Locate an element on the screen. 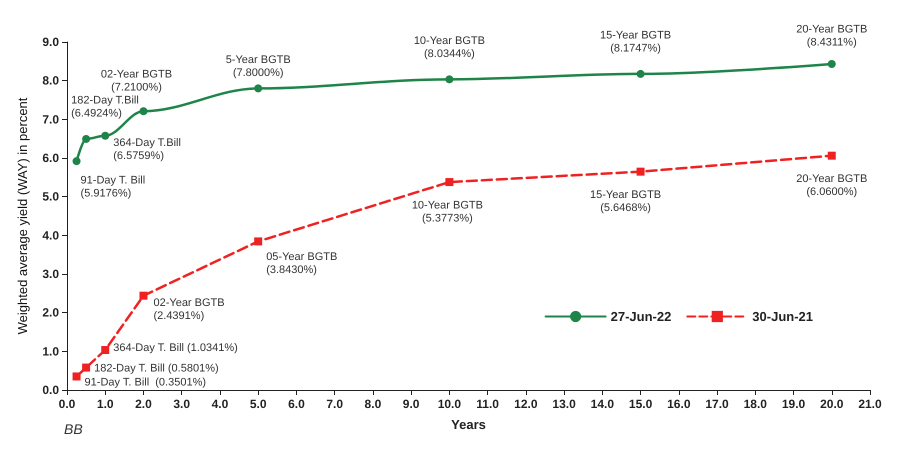 This screenshot has width=898, height=458. x-tick-label: 17.0 is located at coordinates (717, 404).